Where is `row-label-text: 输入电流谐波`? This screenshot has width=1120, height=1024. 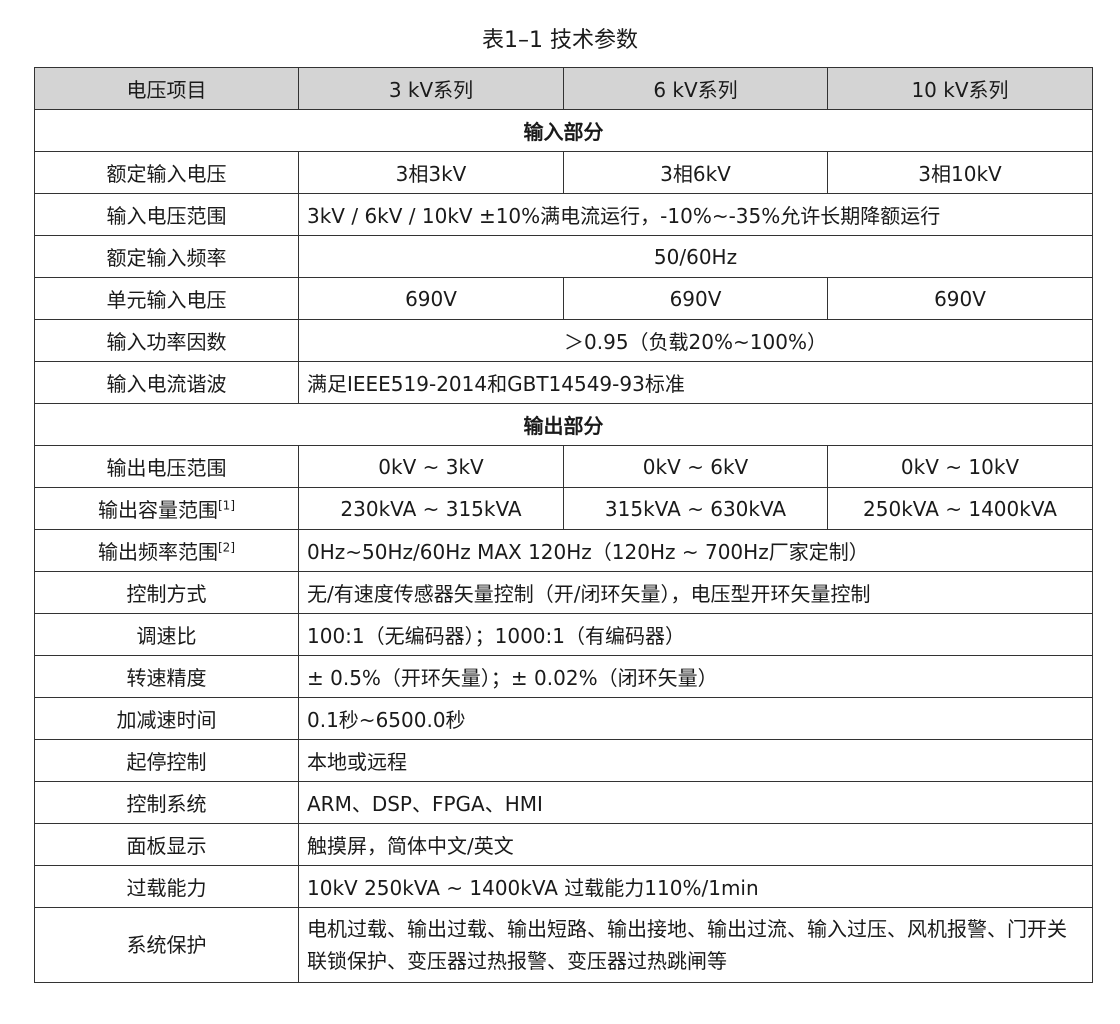
row-label-text: 输入电流谐波 is located at coordinates (166, 384).